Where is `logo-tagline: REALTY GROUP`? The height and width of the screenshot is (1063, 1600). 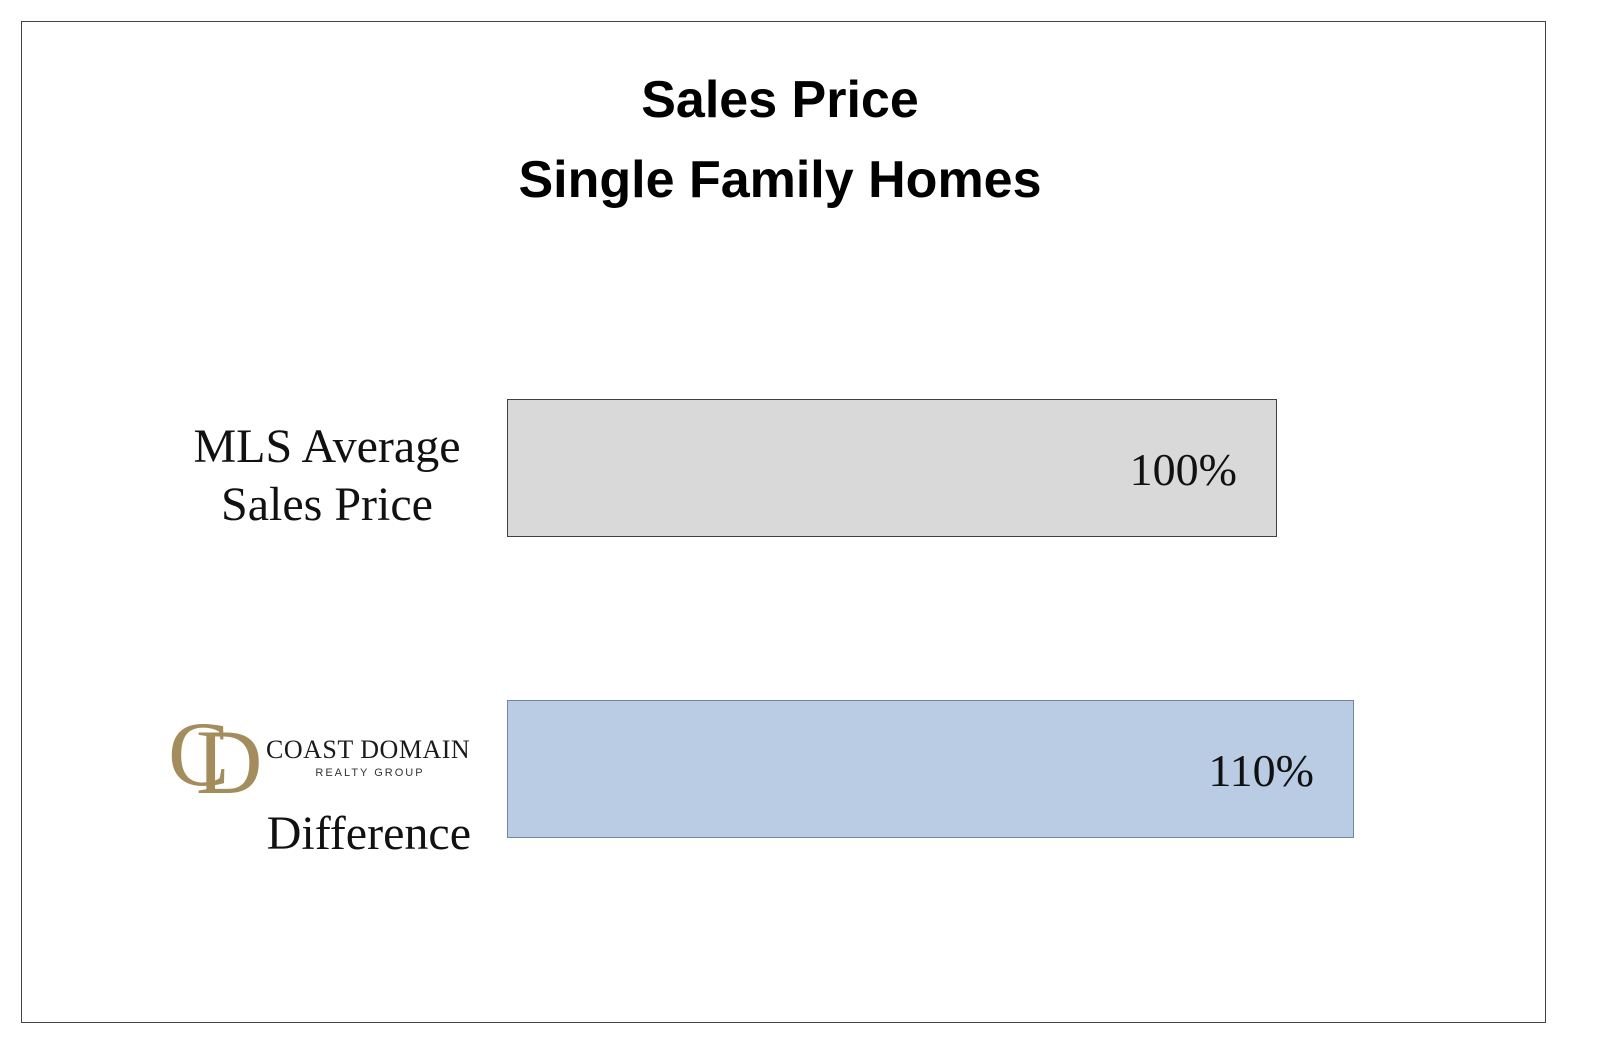
logo-tagline: REALTY GROUP is located at coordinates (370, 773).